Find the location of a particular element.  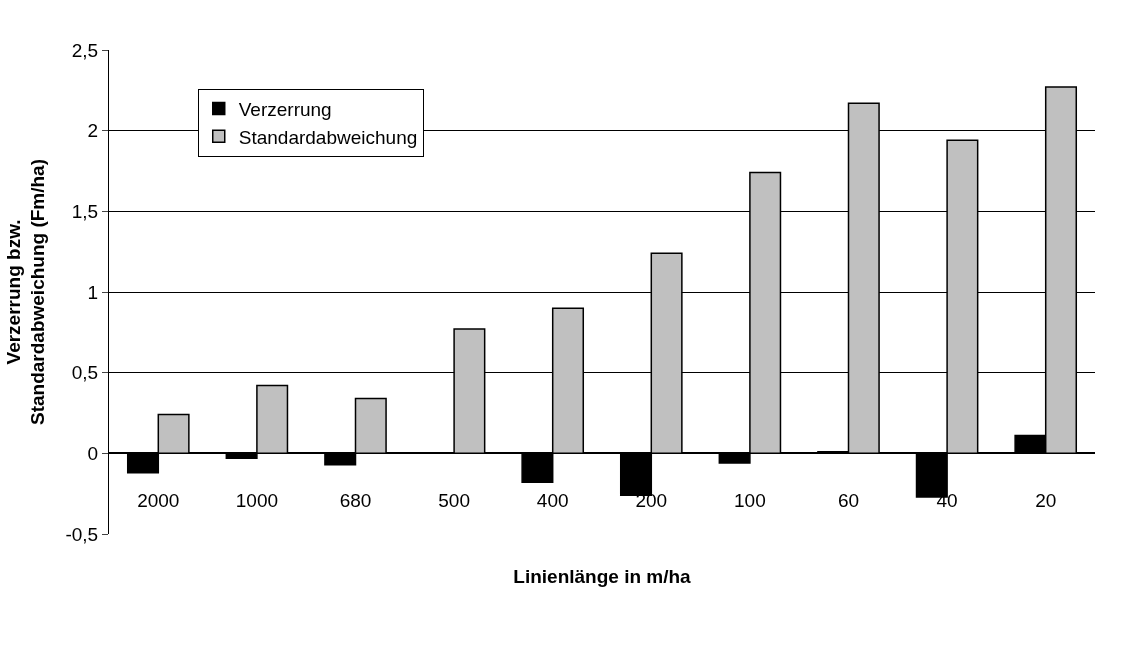

y-axis-title: Verzerrung bzw. Standardabweichung (Fm/ha) is located at coordinates (25, 292).